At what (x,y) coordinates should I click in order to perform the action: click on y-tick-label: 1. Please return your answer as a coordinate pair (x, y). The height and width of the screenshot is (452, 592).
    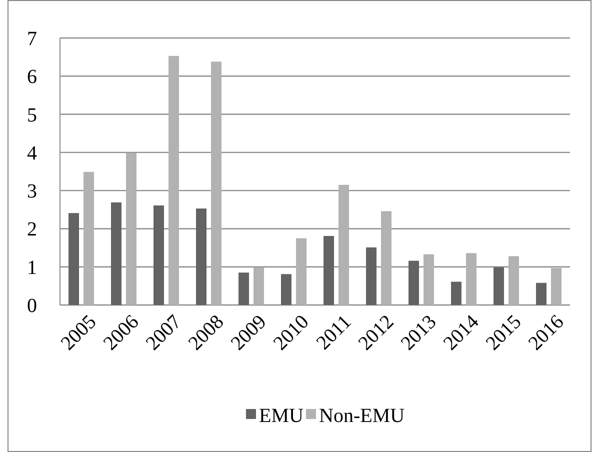
    Looking at the image, I should click on (32, 267).